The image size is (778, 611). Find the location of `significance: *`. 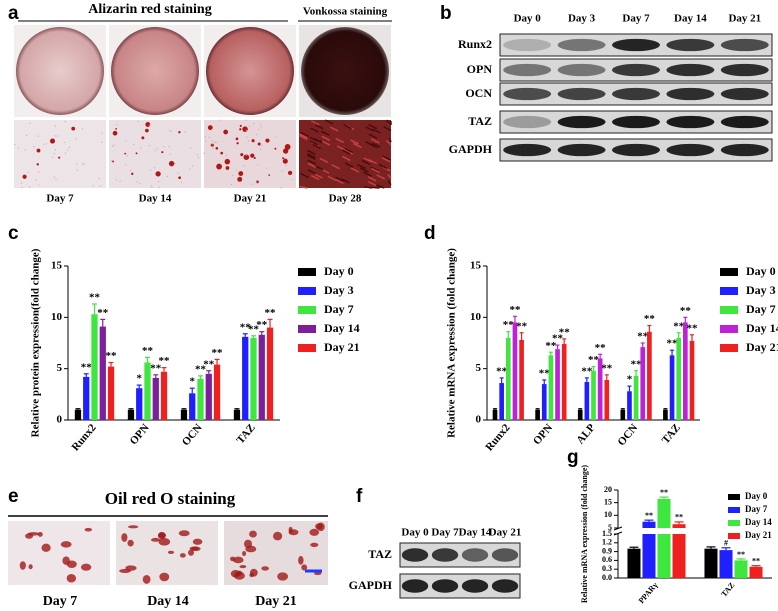

significance: * is located at coordinates (139, 379).